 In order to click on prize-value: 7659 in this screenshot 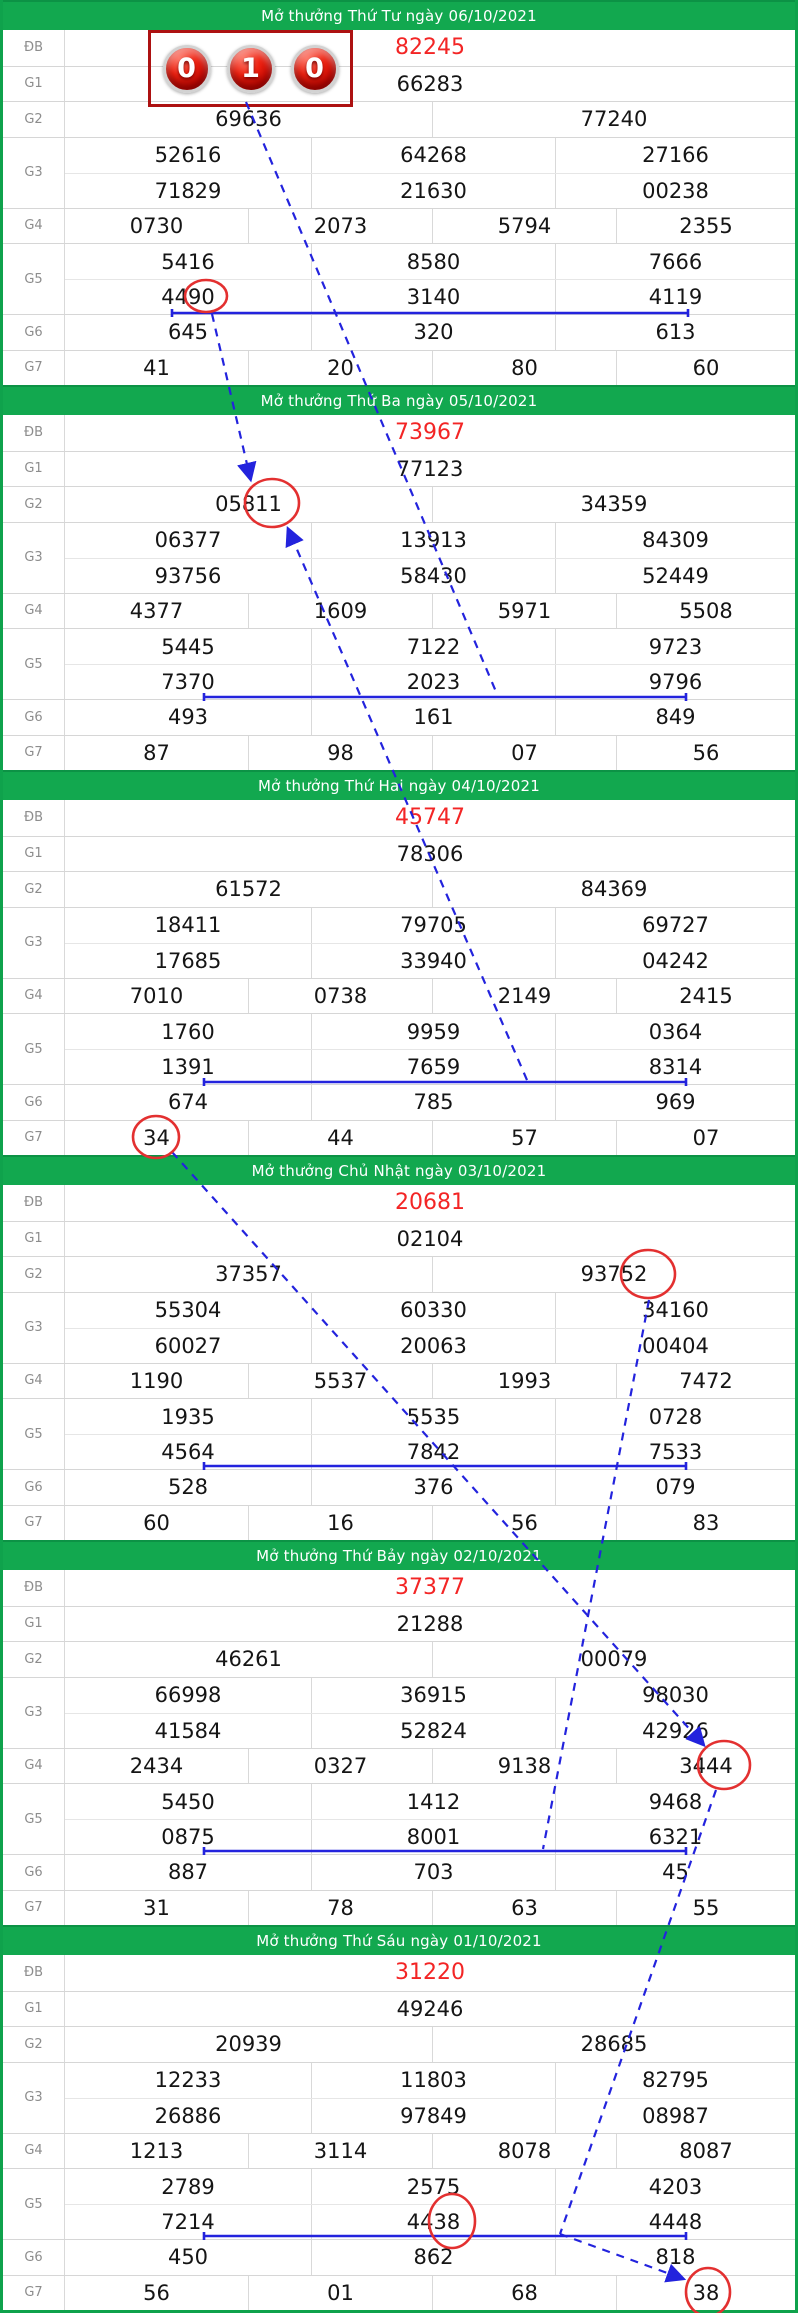, I will do `click(433, 1067)`.